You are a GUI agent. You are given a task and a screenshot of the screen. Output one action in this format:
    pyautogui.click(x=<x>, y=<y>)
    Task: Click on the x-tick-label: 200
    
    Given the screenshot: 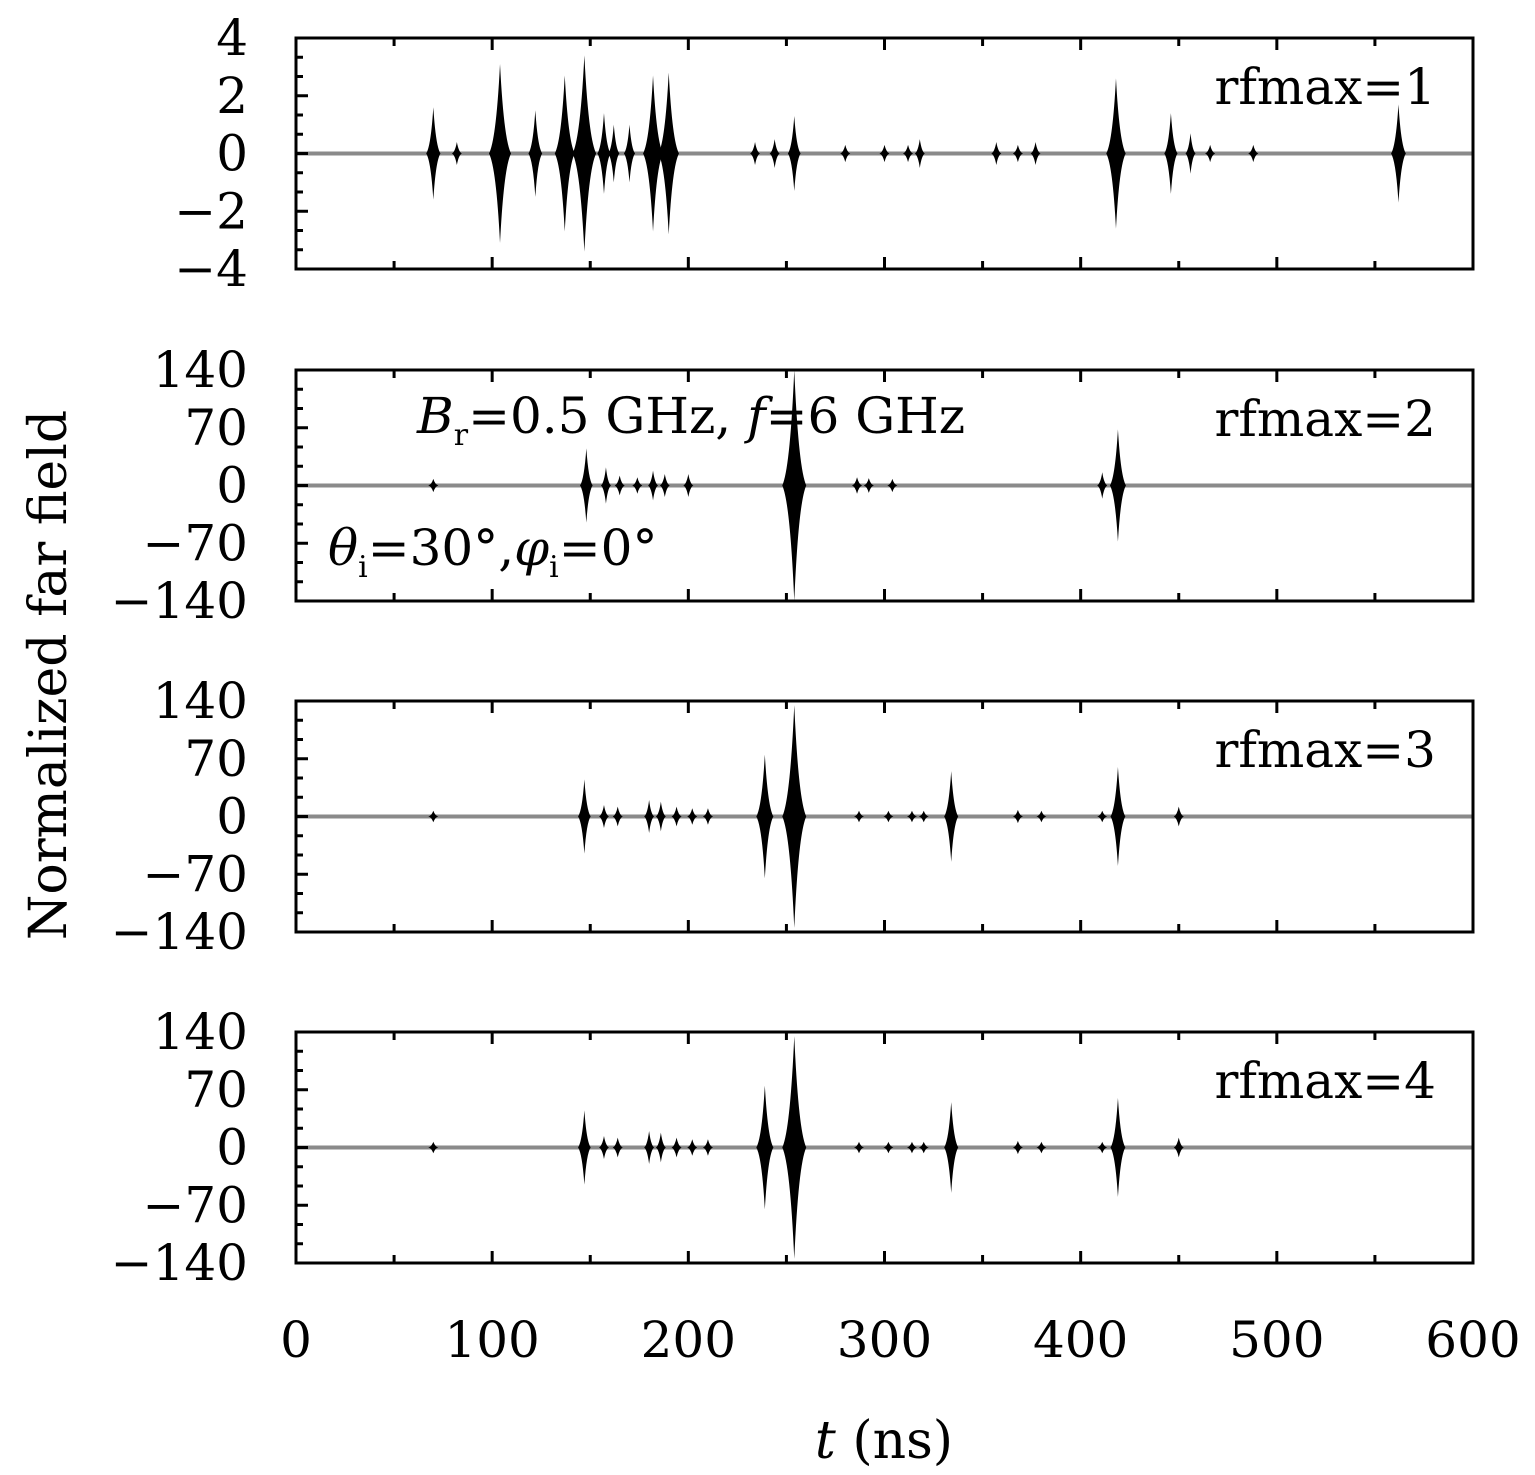 What is the action you would take?
    pyautogui.click(x=688, y=1340)
    